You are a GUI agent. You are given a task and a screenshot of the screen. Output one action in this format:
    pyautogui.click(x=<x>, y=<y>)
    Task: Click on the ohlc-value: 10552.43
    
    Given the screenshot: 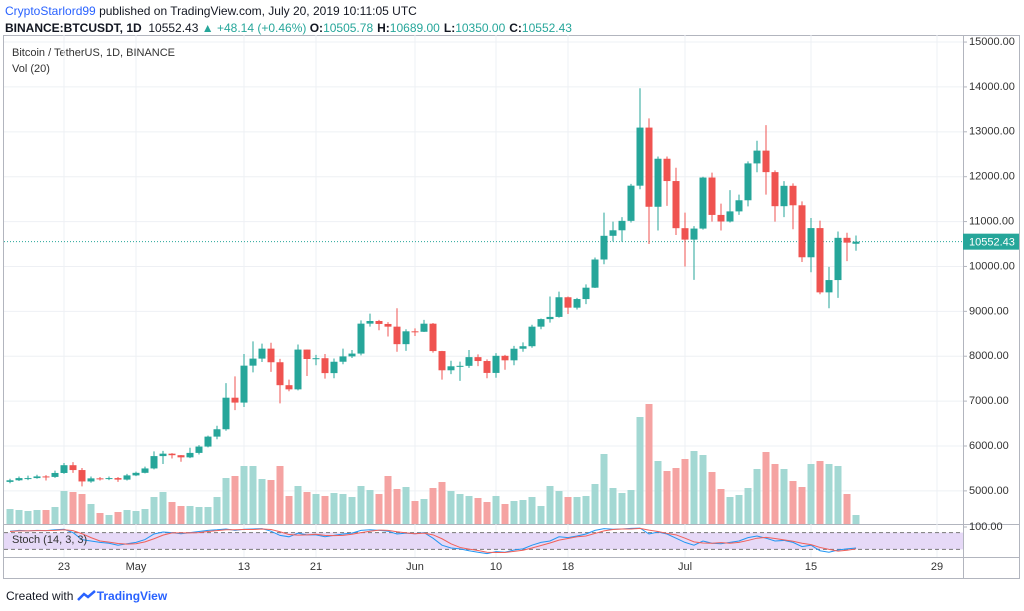 What is the action you would take?
    pyautogui.click(x=546, y=28)
    